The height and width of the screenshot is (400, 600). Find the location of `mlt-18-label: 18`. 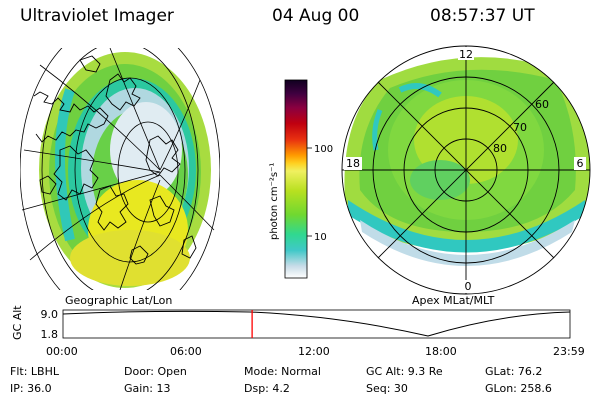

mlt-18-label: 18 is located at coordinates (353, 163).